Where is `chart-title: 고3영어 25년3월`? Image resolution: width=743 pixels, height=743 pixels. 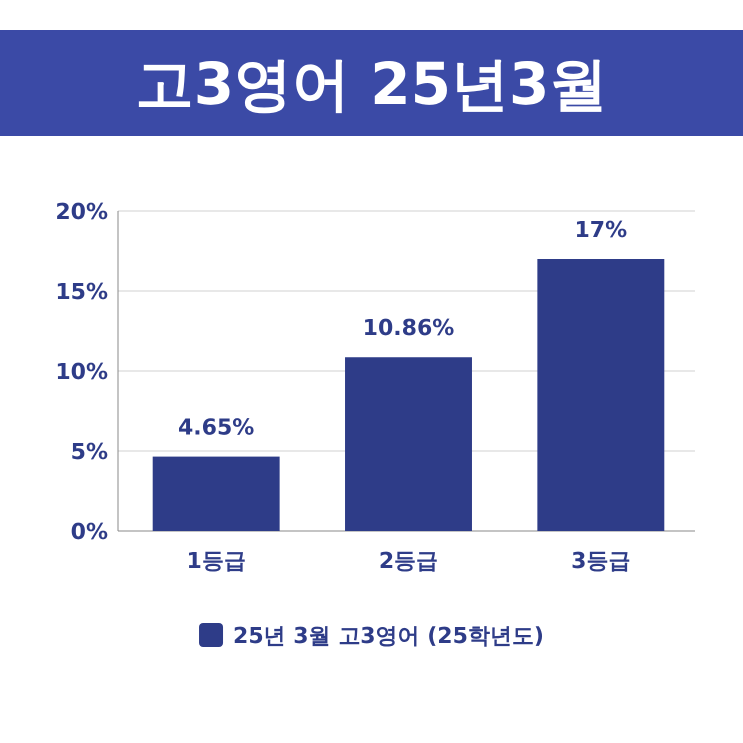 chart-title: 고3영어 25년3월 is located at coordinates (372, 84).